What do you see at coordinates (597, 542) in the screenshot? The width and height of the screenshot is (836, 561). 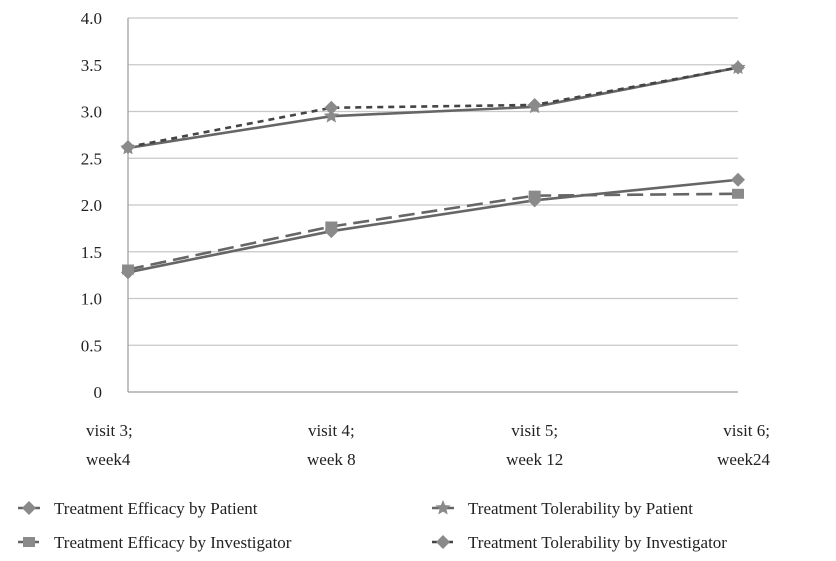 I see `legend-label: Treatment Tolerability by Investigator` at bounding box center [597, 542].